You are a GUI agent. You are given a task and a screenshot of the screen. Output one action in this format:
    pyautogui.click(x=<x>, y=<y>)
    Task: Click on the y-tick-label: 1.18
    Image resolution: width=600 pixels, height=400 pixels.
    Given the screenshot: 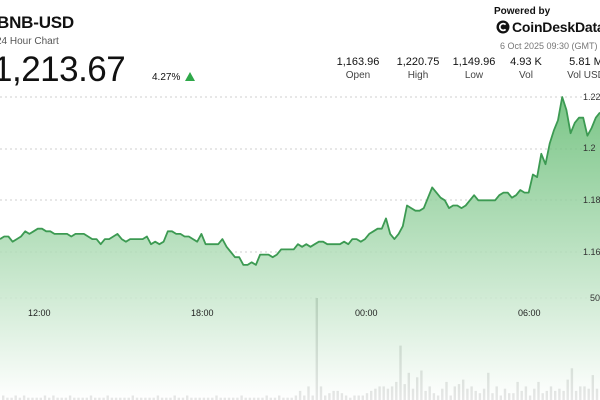 What is the action you would take?
    pyautogui.click(x=591, y=200)
    